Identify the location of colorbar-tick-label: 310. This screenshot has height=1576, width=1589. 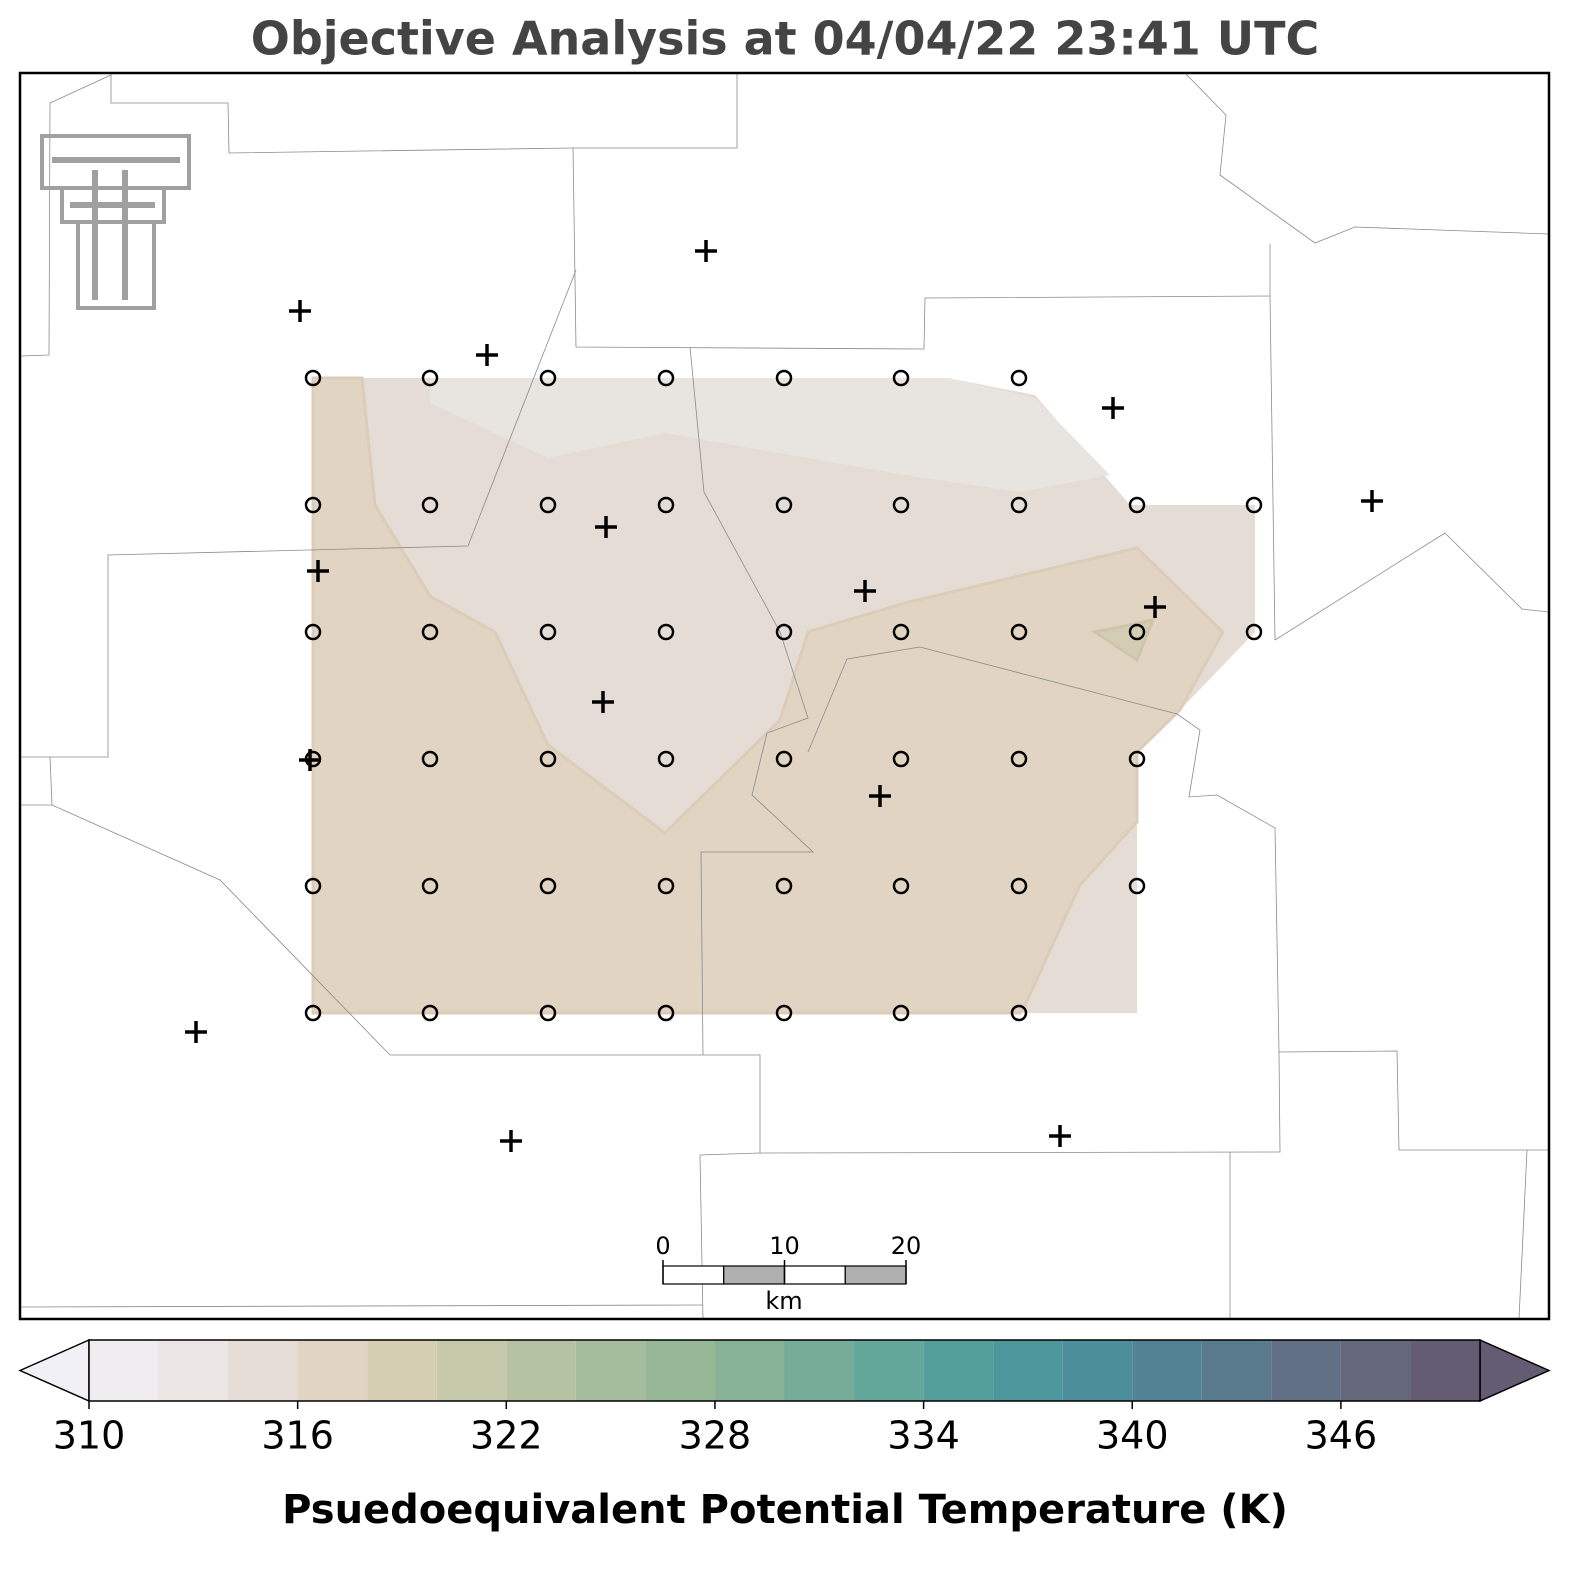
(89, 1436).